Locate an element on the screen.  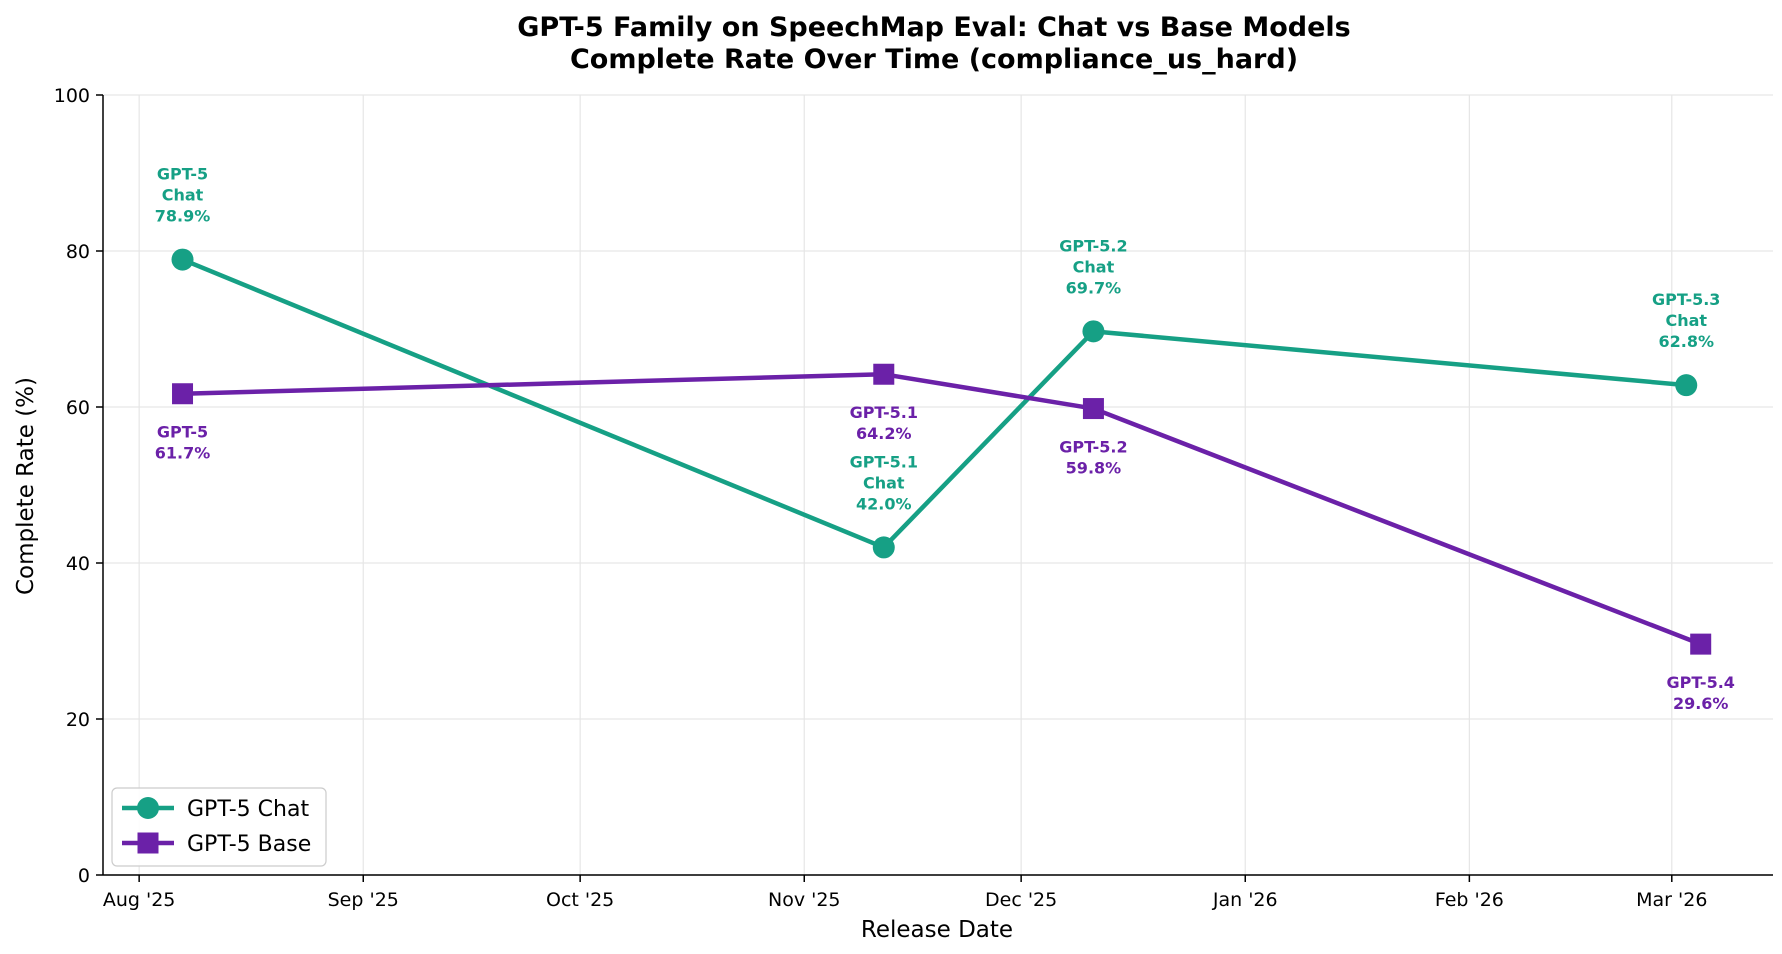
x-tick-label: Oct '25 is located at coordinates (580, 900).